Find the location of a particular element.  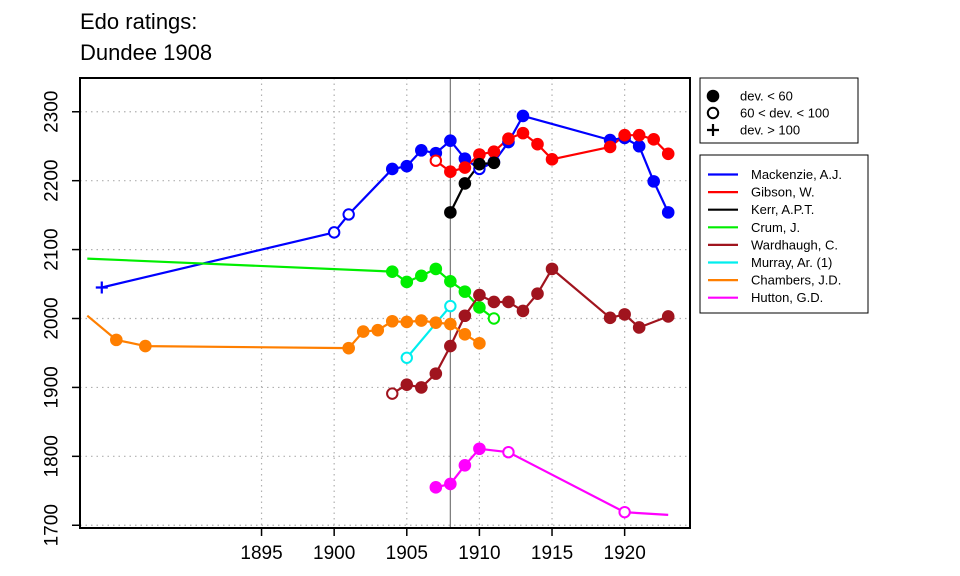

chart-title-line-1: Edo ratings: is located at coordinates (138, 21).